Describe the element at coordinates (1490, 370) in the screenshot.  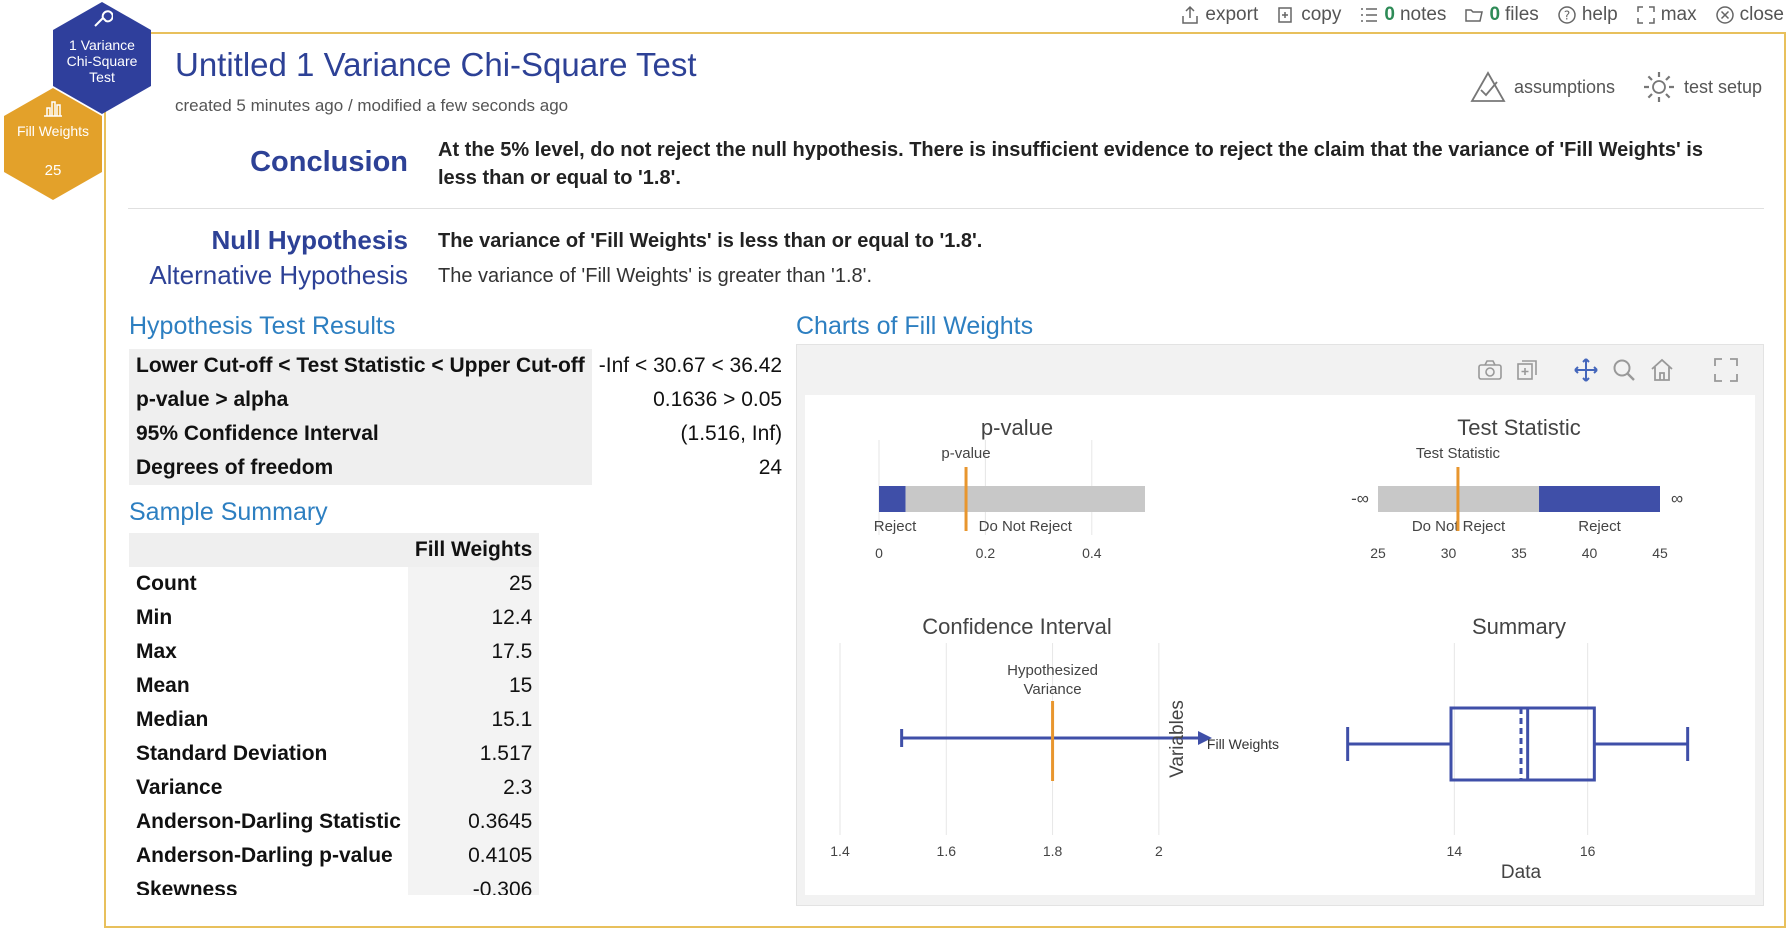
I see `camera-icon` at that location.